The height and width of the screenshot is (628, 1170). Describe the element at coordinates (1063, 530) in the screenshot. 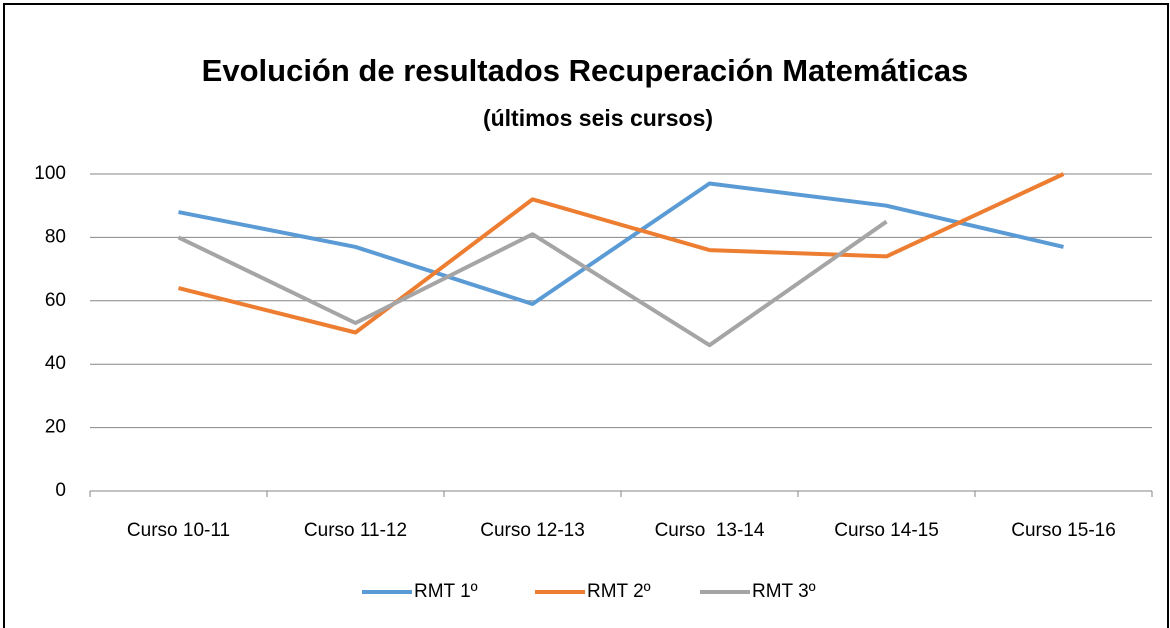

I see `x-tick-label: Curso 15-16` at that location.